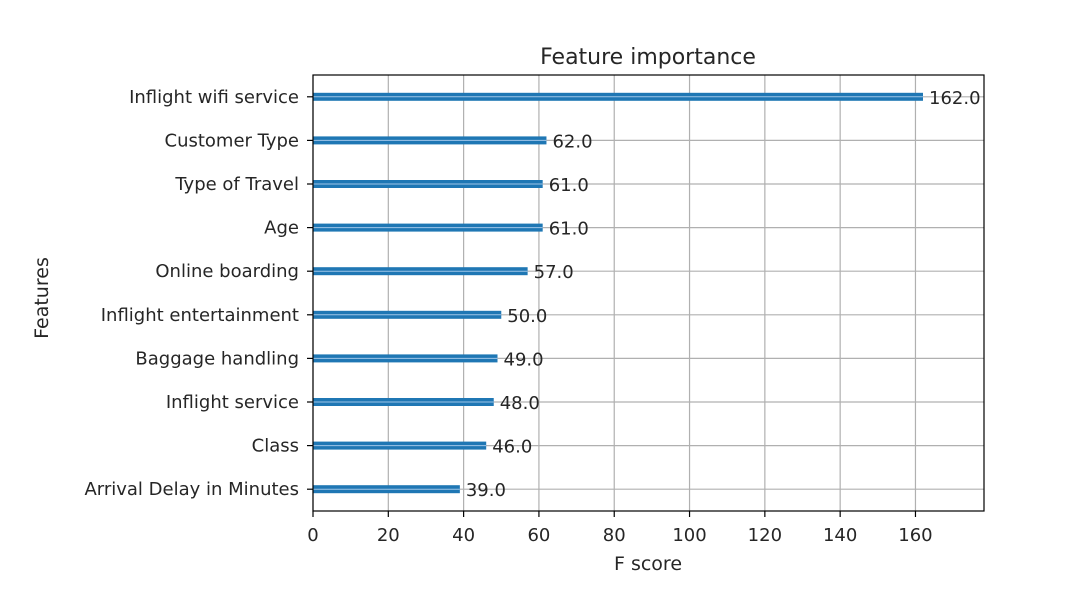  What do you see at coordinates (42, 298) in the screenshot?
I see `y-axis-label: Features` at bounding box center [42, 298].